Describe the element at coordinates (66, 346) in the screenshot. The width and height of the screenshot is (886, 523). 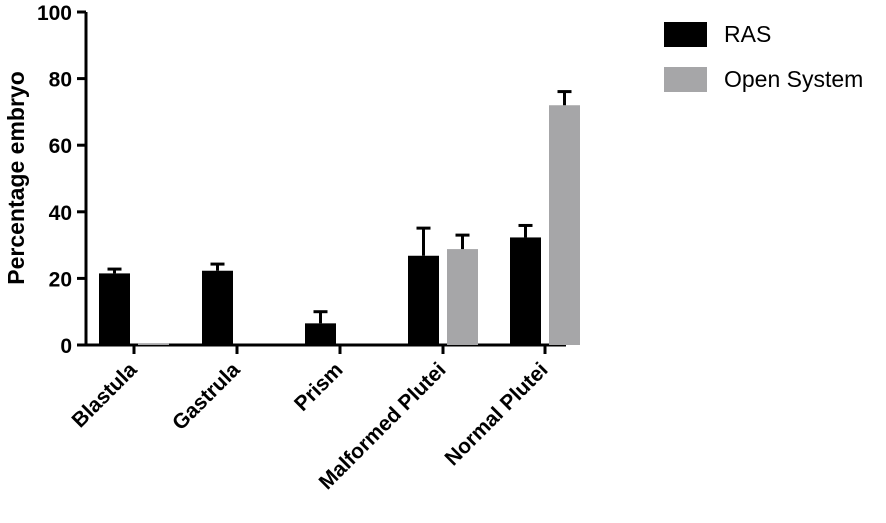
I see `y-tick-label-0: 0` at that location.